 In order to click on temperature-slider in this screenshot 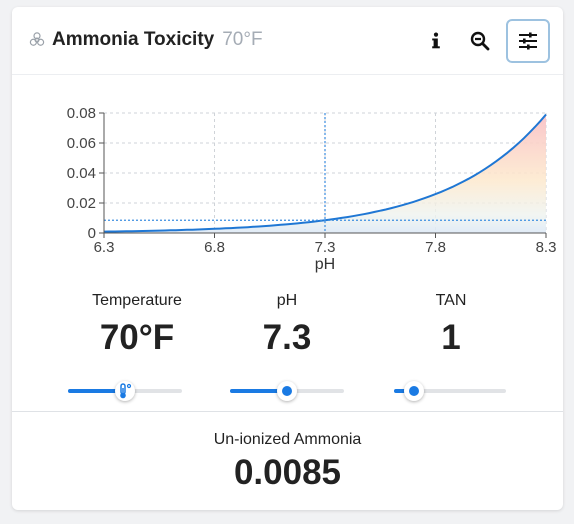, I will do `click(125, 391)`.